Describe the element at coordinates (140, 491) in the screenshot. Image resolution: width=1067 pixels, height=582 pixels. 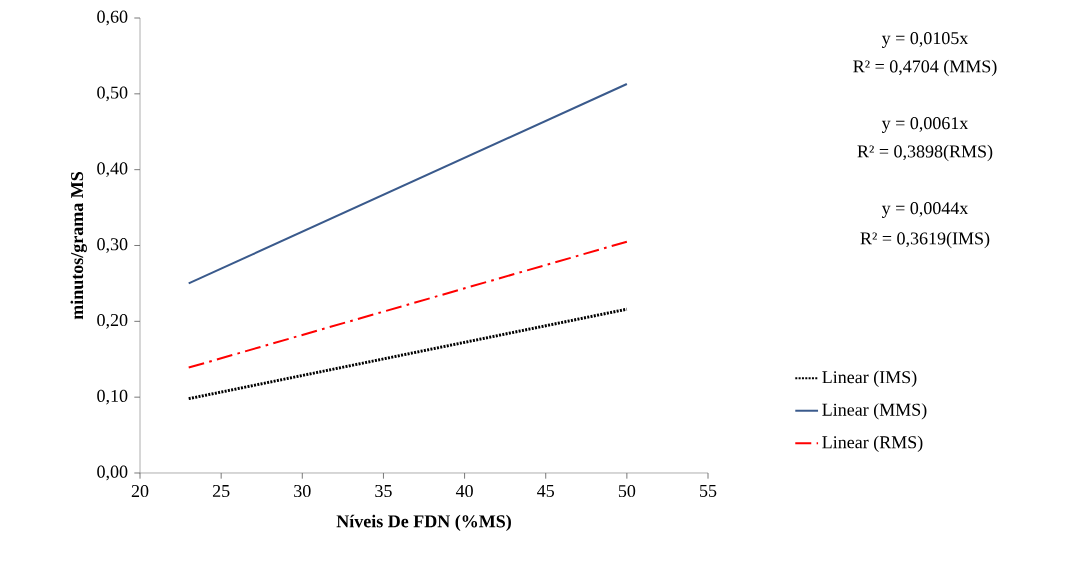
I see `x-tick-label: 20` at that location.